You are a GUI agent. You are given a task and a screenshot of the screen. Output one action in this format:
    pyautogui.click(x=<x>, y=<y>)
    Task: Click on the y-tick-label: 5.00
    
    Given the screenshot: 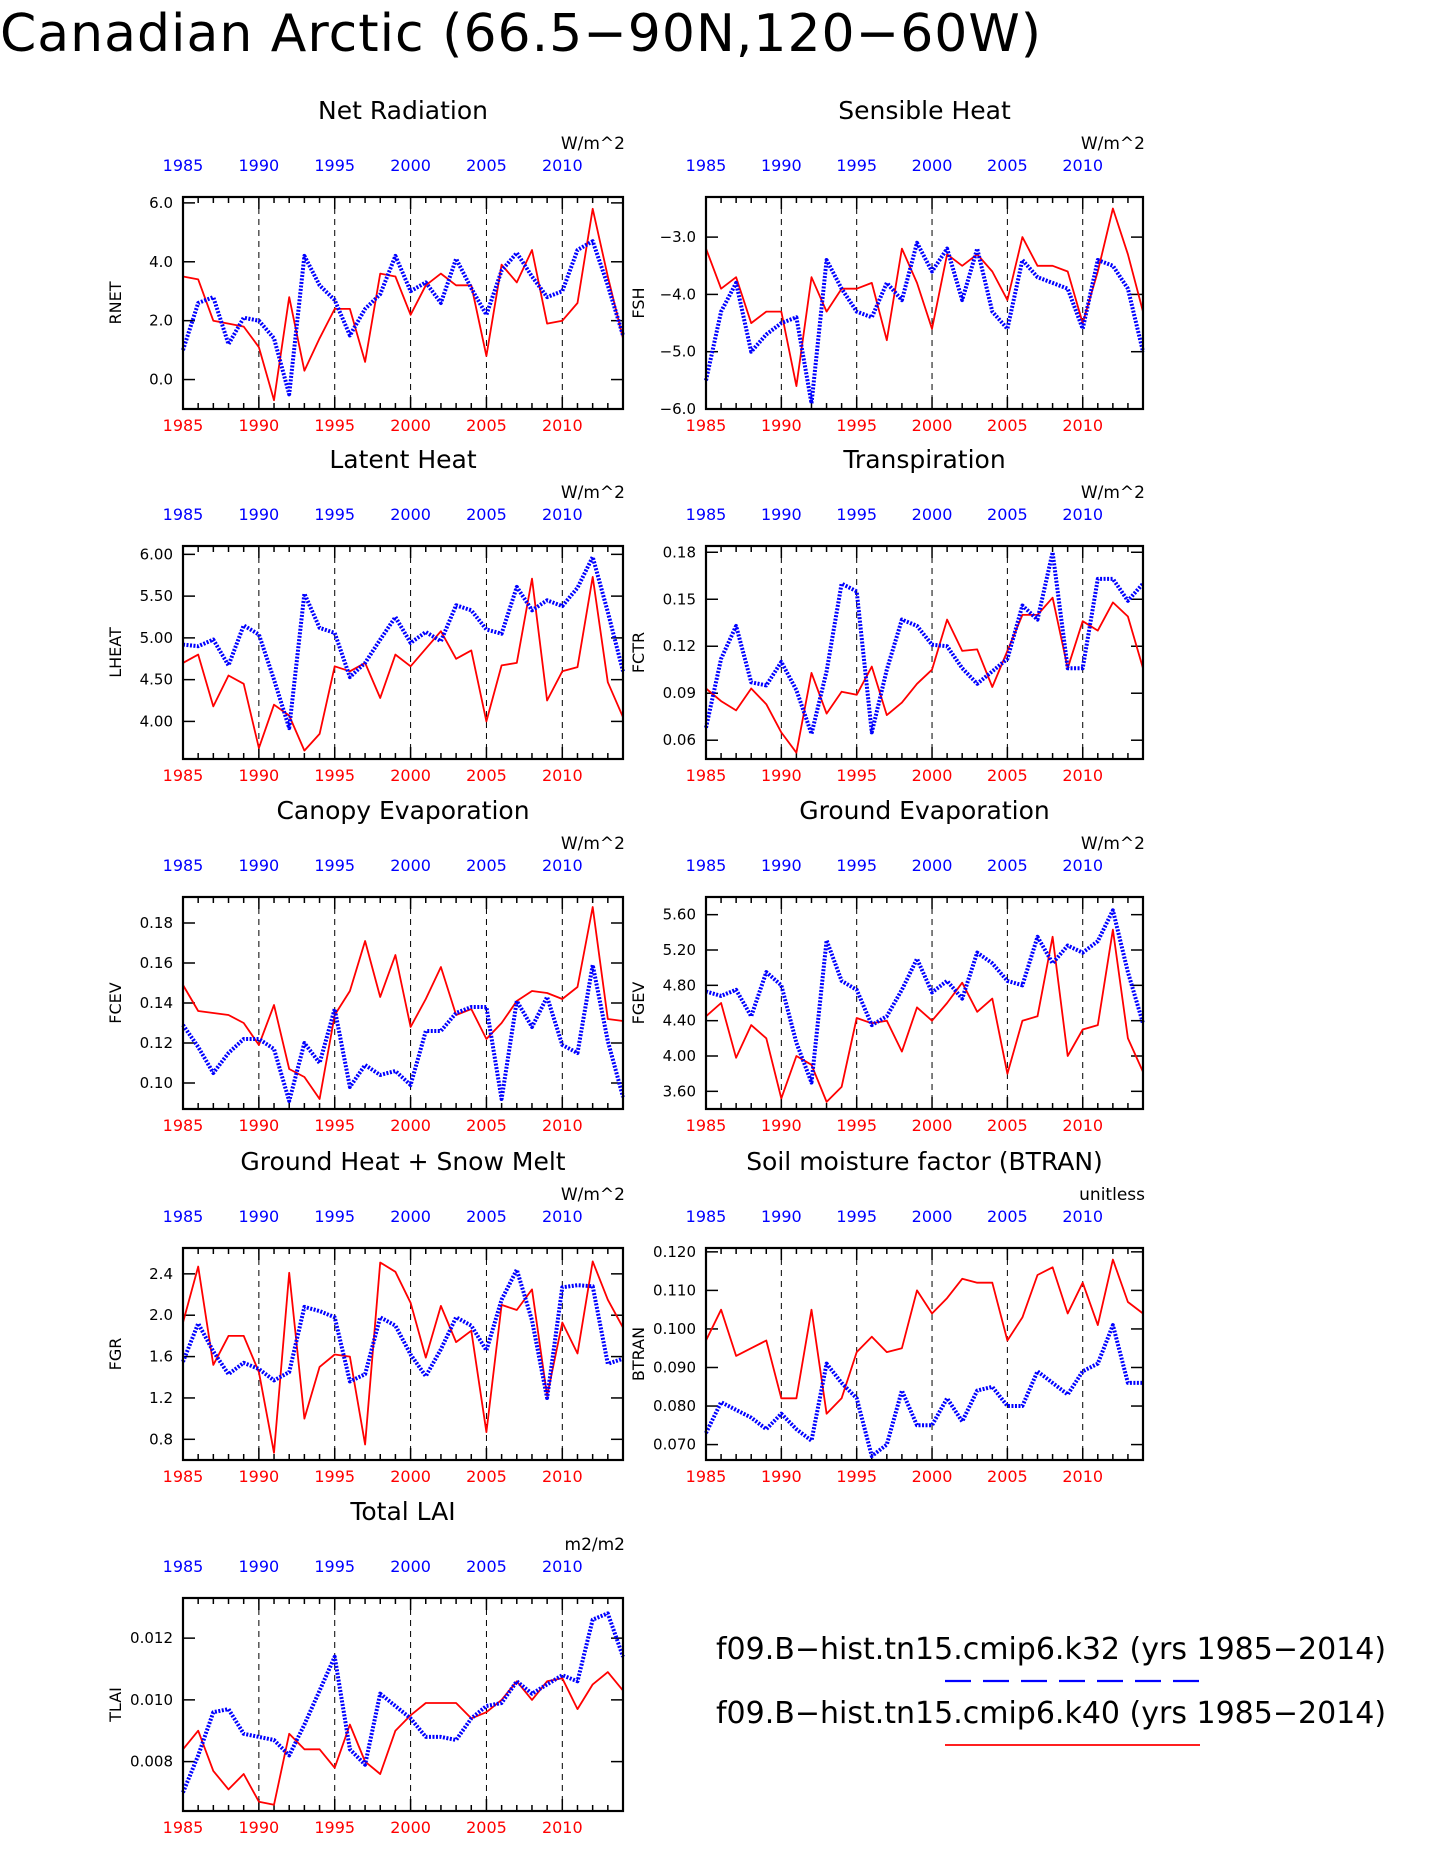 What is the action you would take?
    pyautogui.click(x=156, y=638)
    